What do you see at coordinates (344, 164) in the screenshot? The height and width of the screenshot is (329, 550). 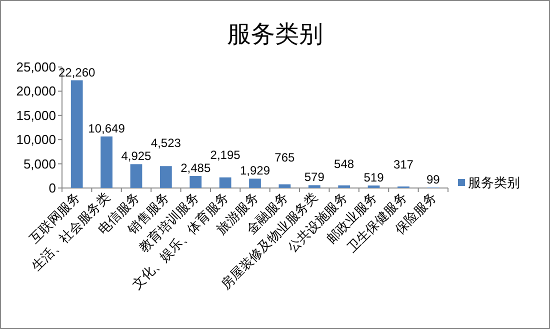 I see `data-label: 548` at bounding box center [344, 164].